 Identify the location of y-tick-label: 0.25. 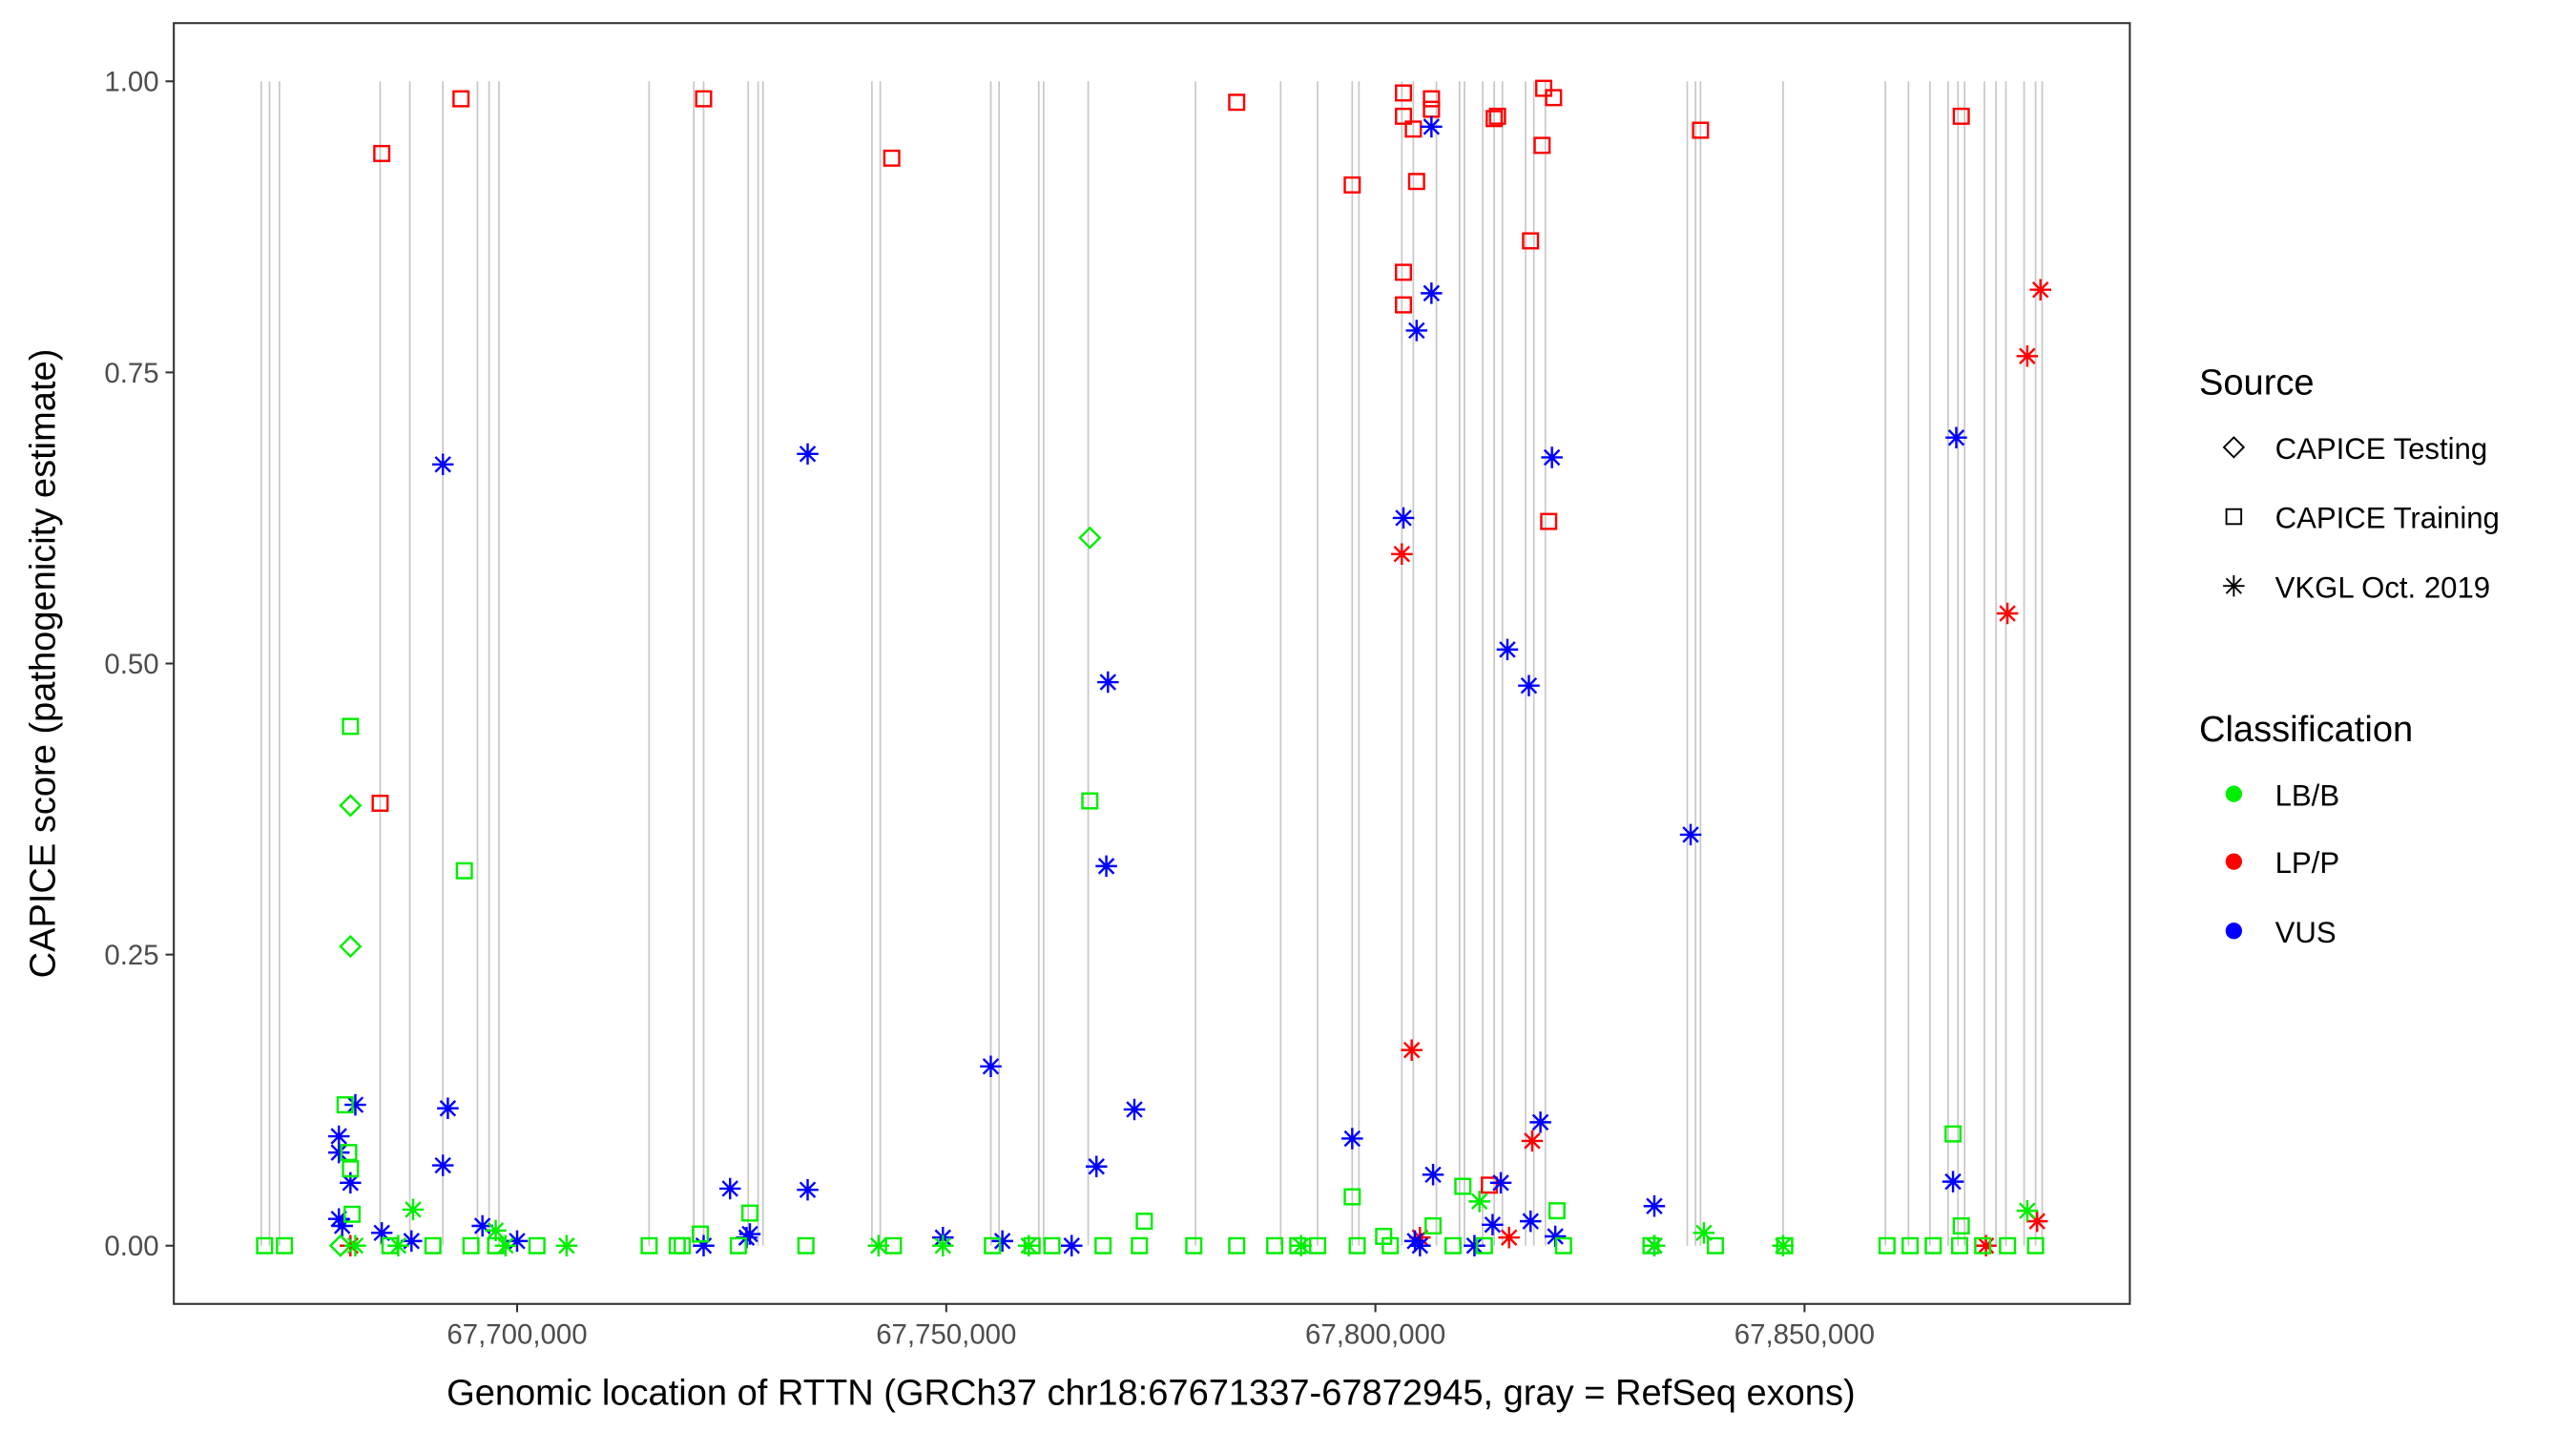
(131, 955).